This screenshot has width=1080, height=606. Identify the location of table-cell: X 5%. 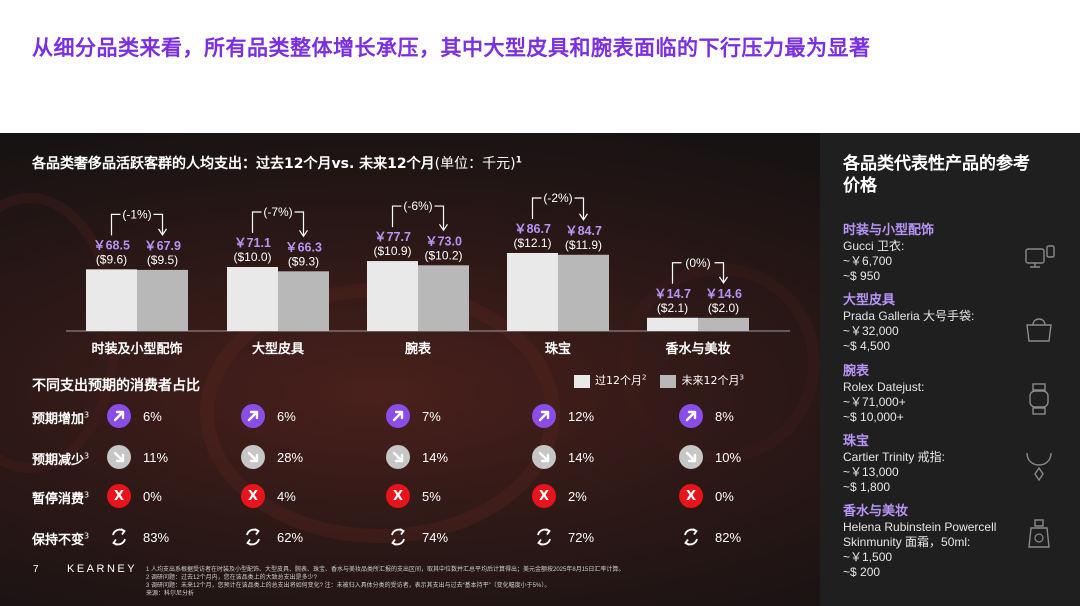
(413, 496).